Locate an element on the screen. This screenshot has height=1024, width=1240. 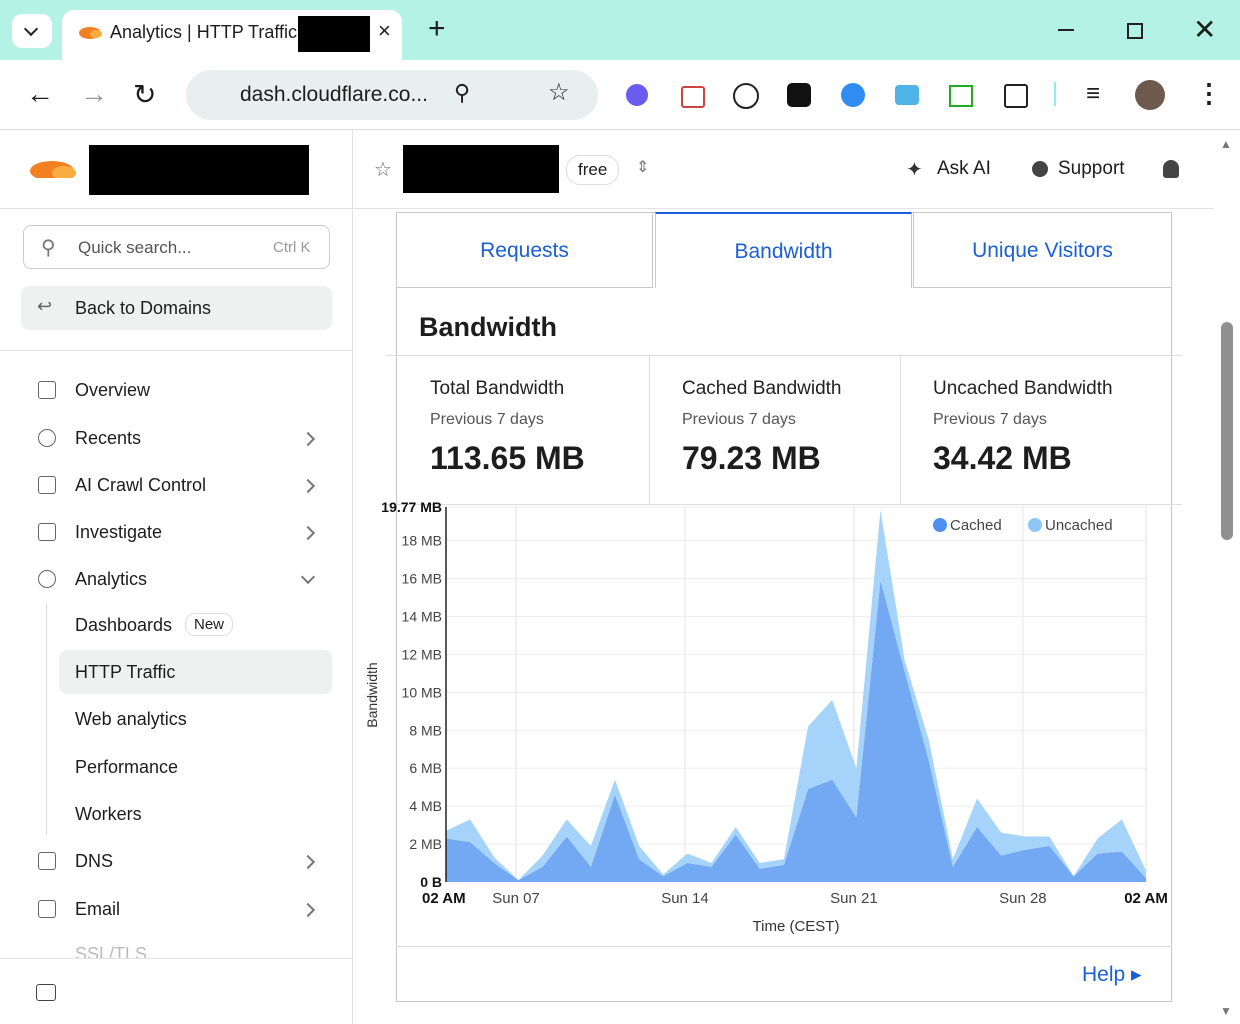
back-to-domains: ↩ Back to Domains is located at coordinates (176, 308).